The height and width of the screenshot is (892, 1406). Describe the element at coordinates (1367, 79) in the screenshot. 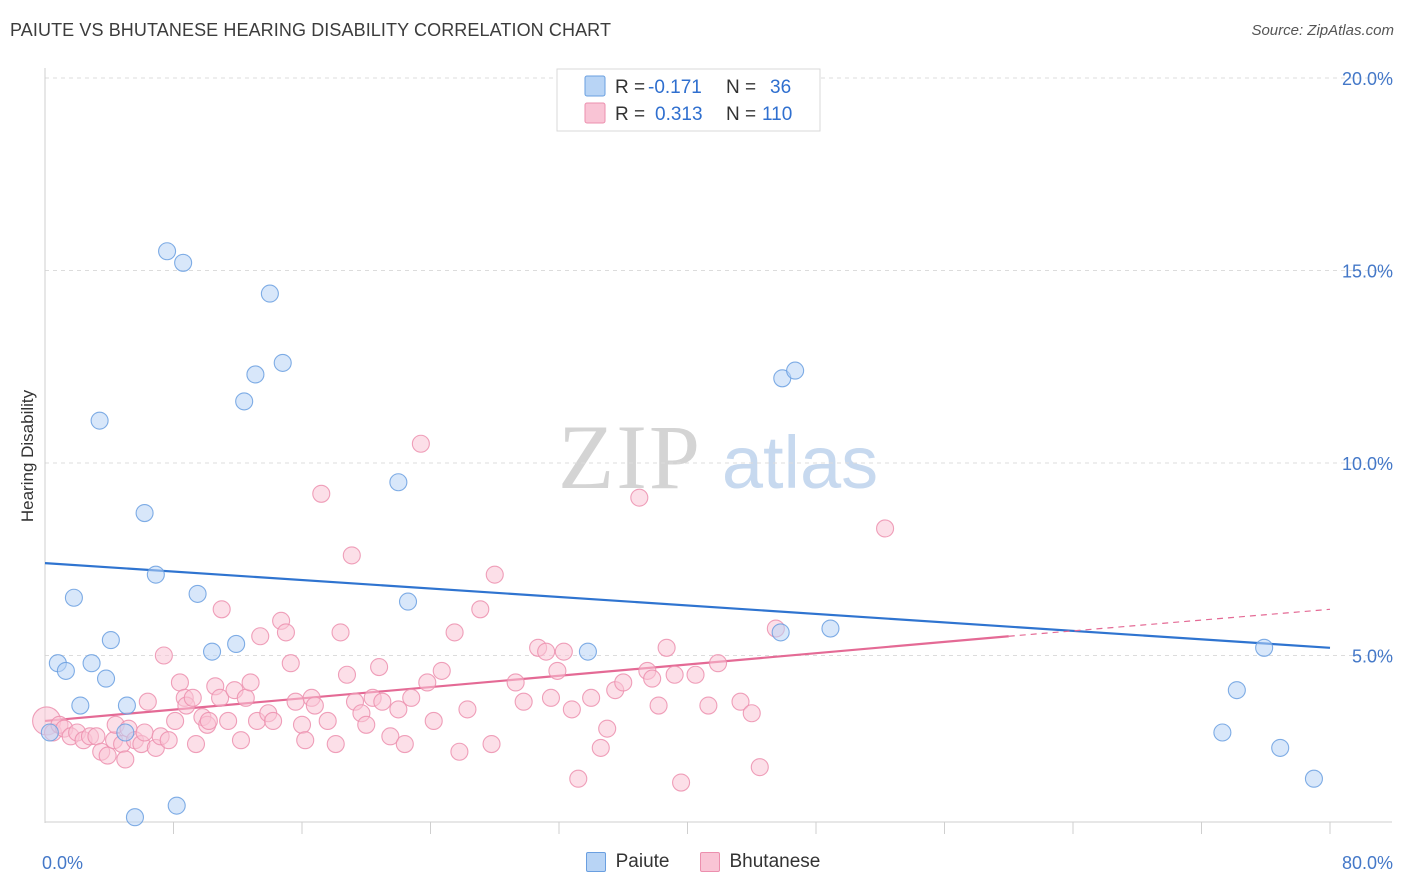

I see `y-tick-label-3: 20.0%` at that location.